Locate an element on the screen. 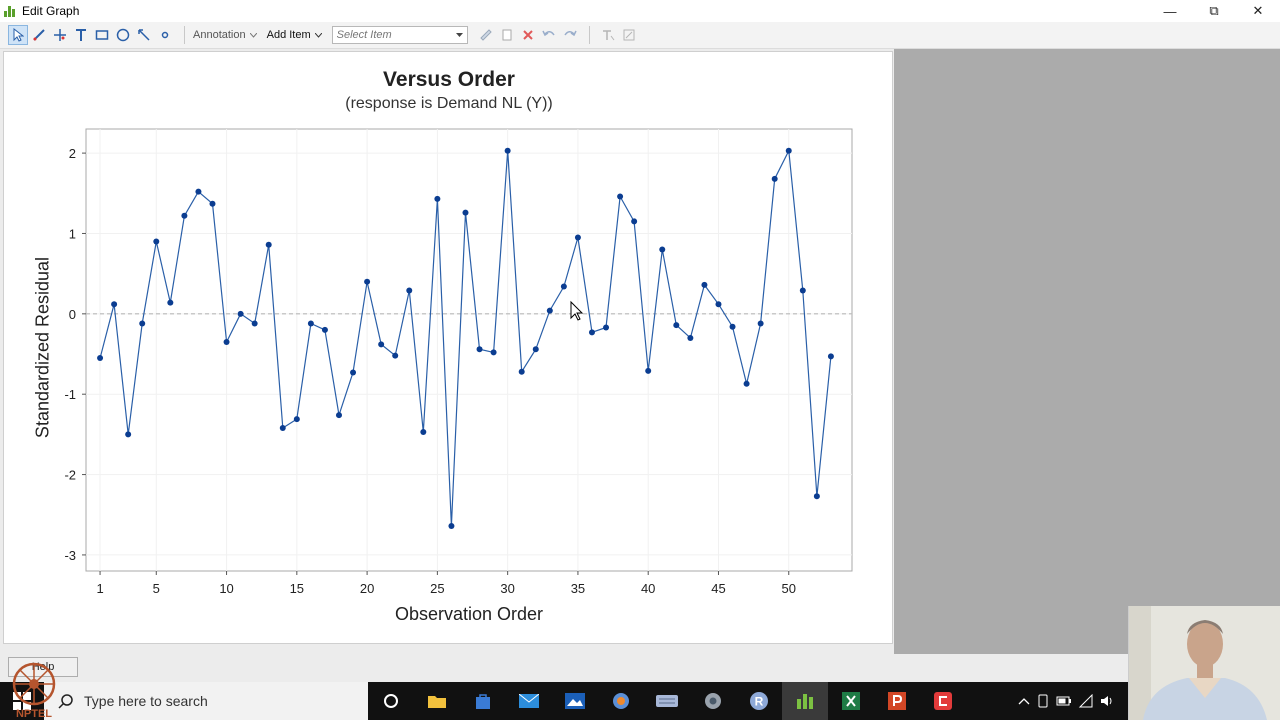 The height and width of the screenshot is (720, 1280). minitab-graph-icon is located at coordinates (10, 11).